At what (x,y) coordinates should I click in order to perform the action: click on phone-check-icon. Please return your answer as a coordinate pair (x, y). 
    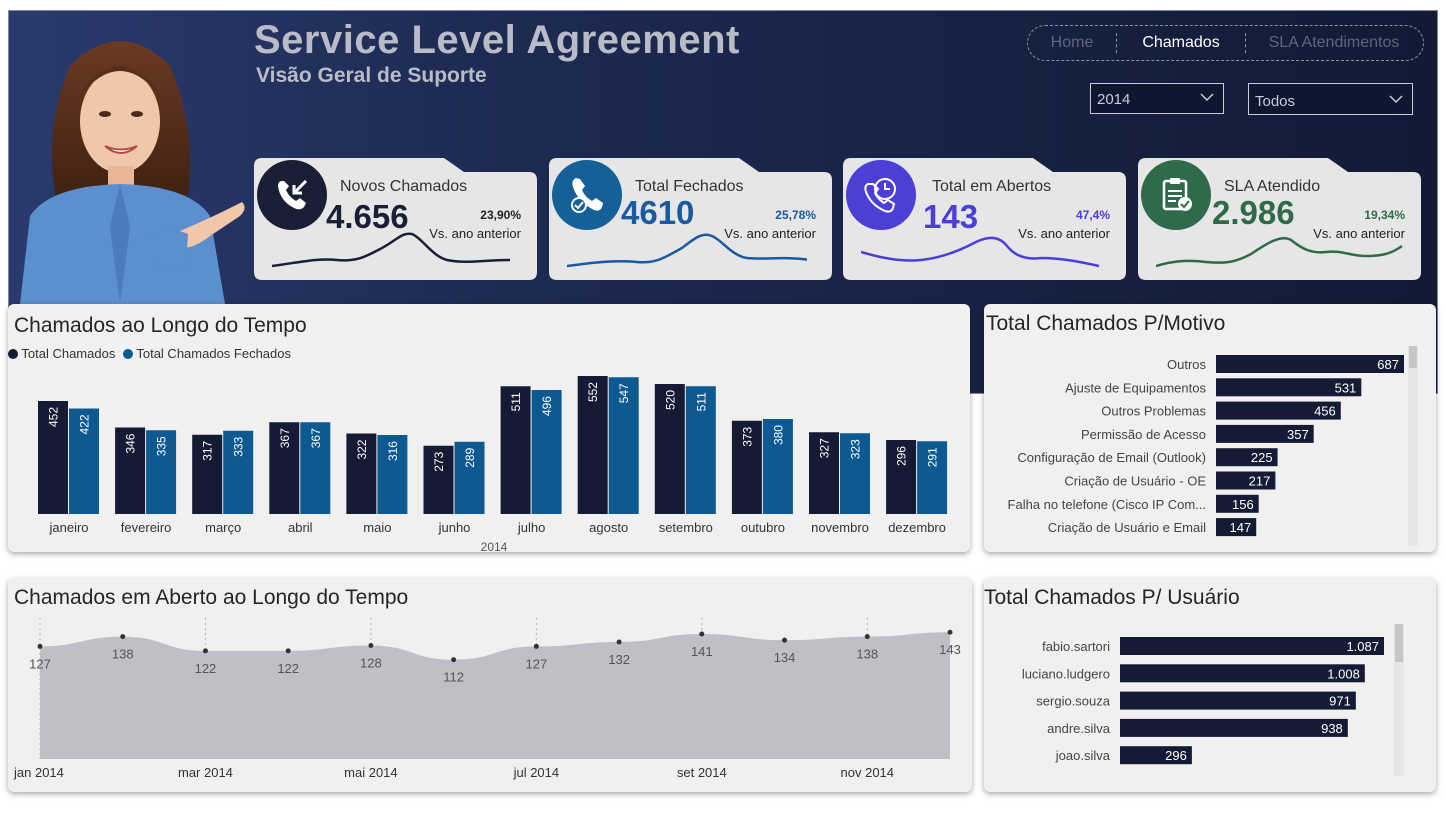
    Looking at the image, I should click on (587, 195).